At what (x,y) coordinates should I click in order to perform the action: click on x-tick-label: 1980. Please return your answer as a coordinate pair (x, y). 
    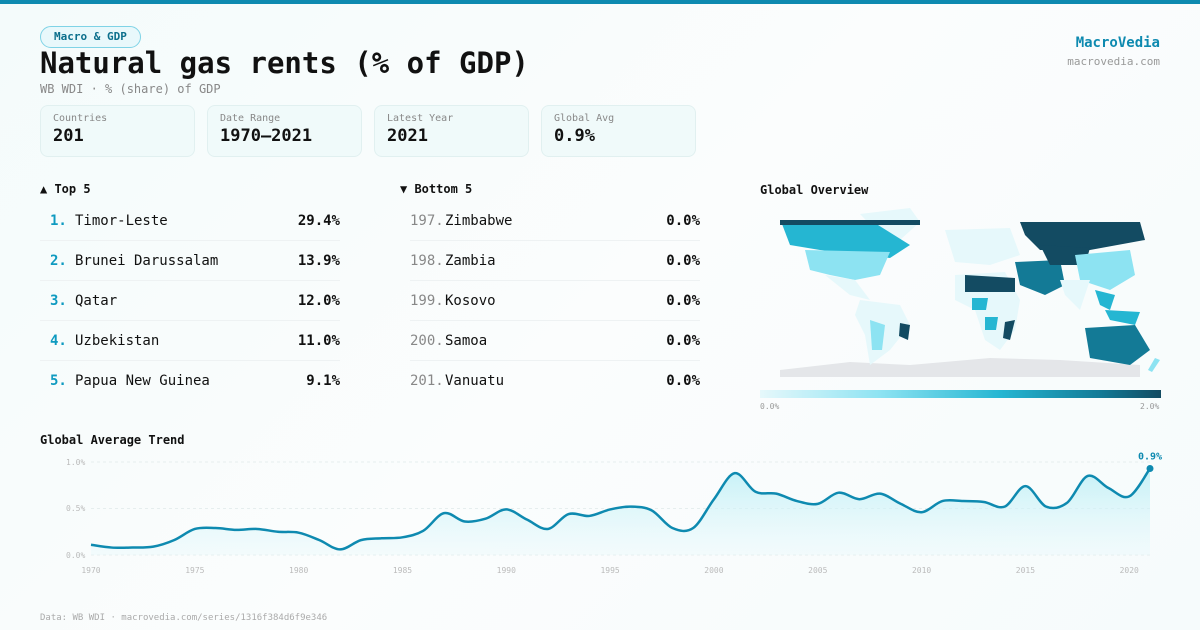
    Looking at the image, I should click on (298, 570).